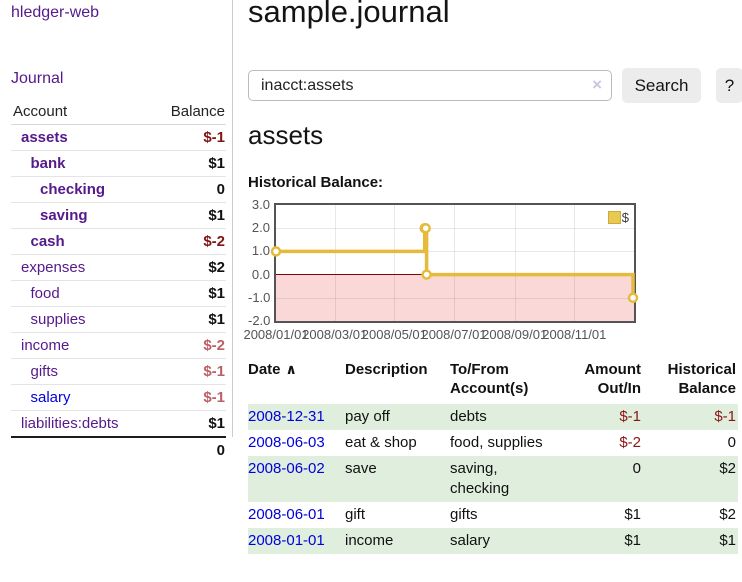 This screenshot has width=742, height=582. Describe the element at coordinates (48, 163) in the screenshot. I see `sidebar-account-link-bank: bank` at that location.